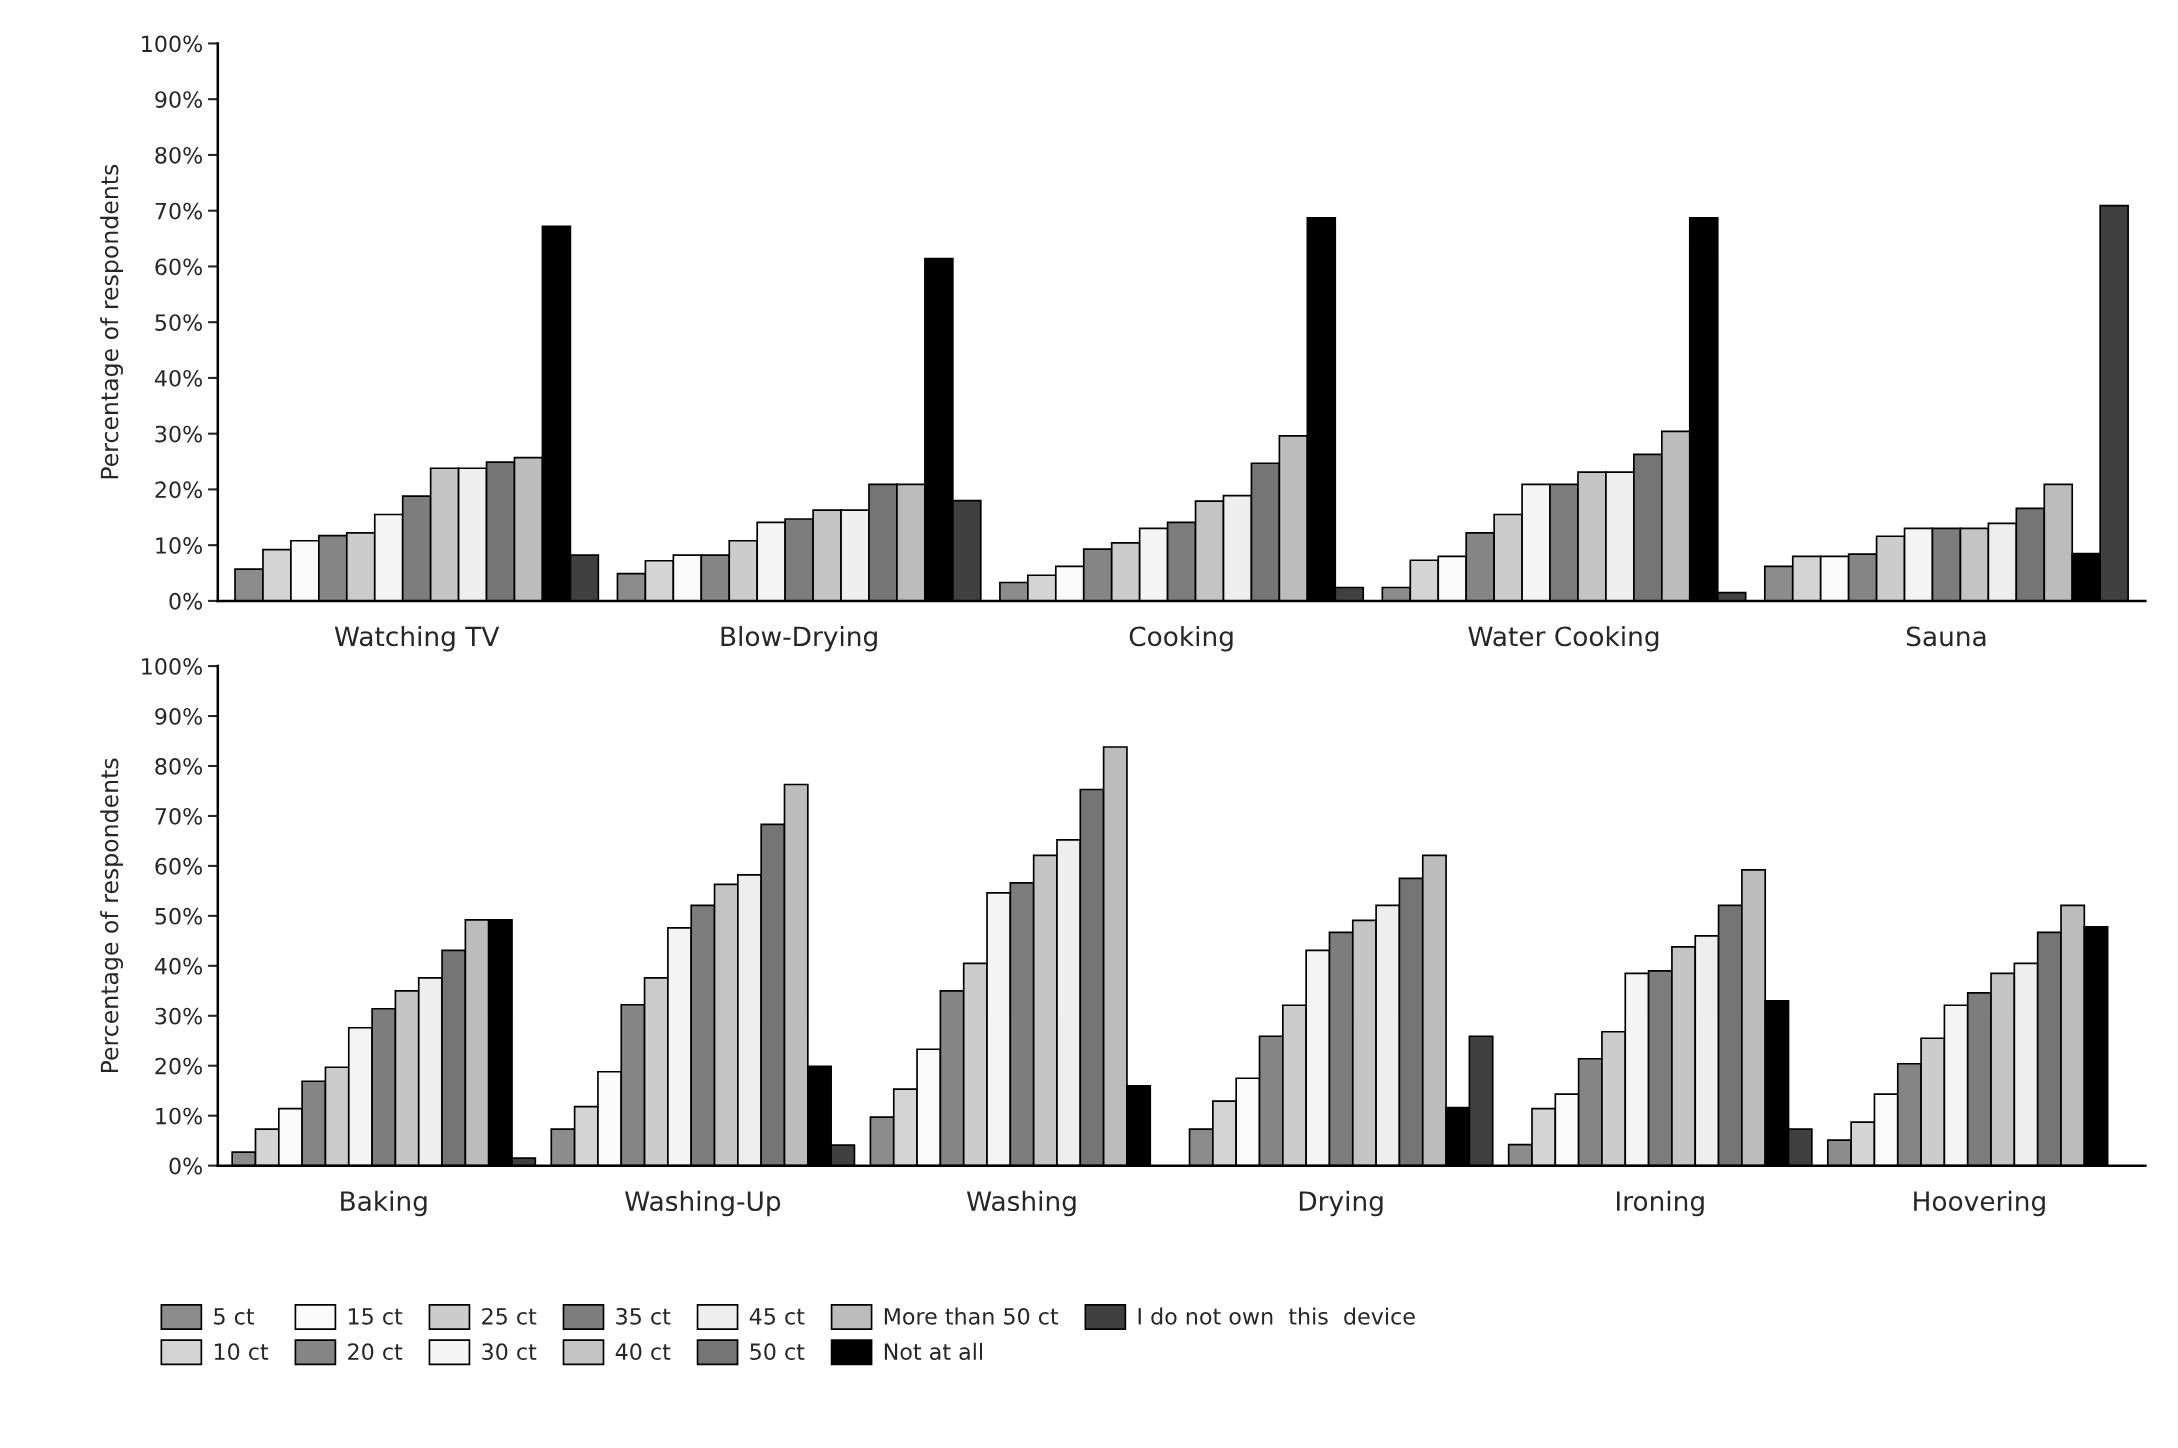 This screenshot has width=2178, height=1448. Describe the element at coordinates (799, 638) in the screenshot. I see `x-tick-label: Blow-Drying` at that location.